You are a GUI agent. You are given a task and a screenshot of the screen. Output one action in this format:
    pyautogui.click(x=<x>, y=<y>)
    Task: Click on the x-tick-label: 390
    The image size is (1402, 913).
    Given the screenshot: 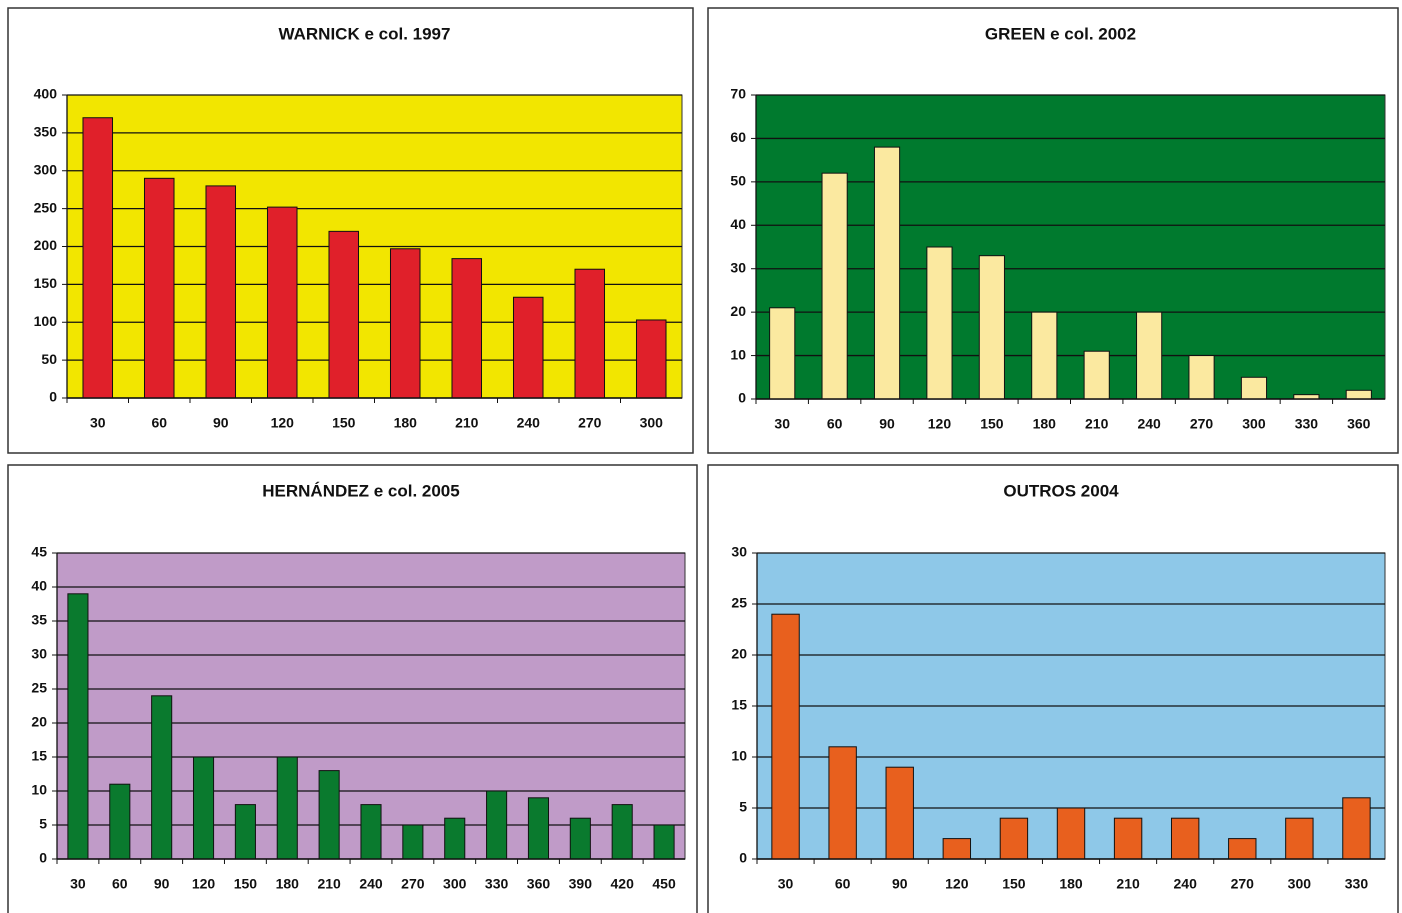 What is the action you would take?
    pyautogui.click(x=581, y=884)
    